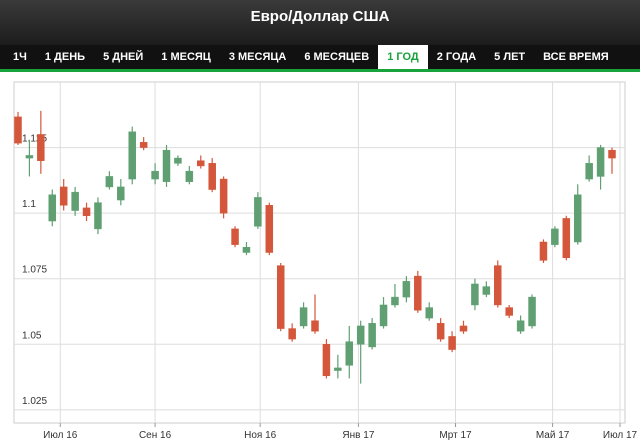  What do you see at coordinates (155, 435) in the screenshot?
I see `x-tick-label: Сен 16` at bounding box center [155, 435].